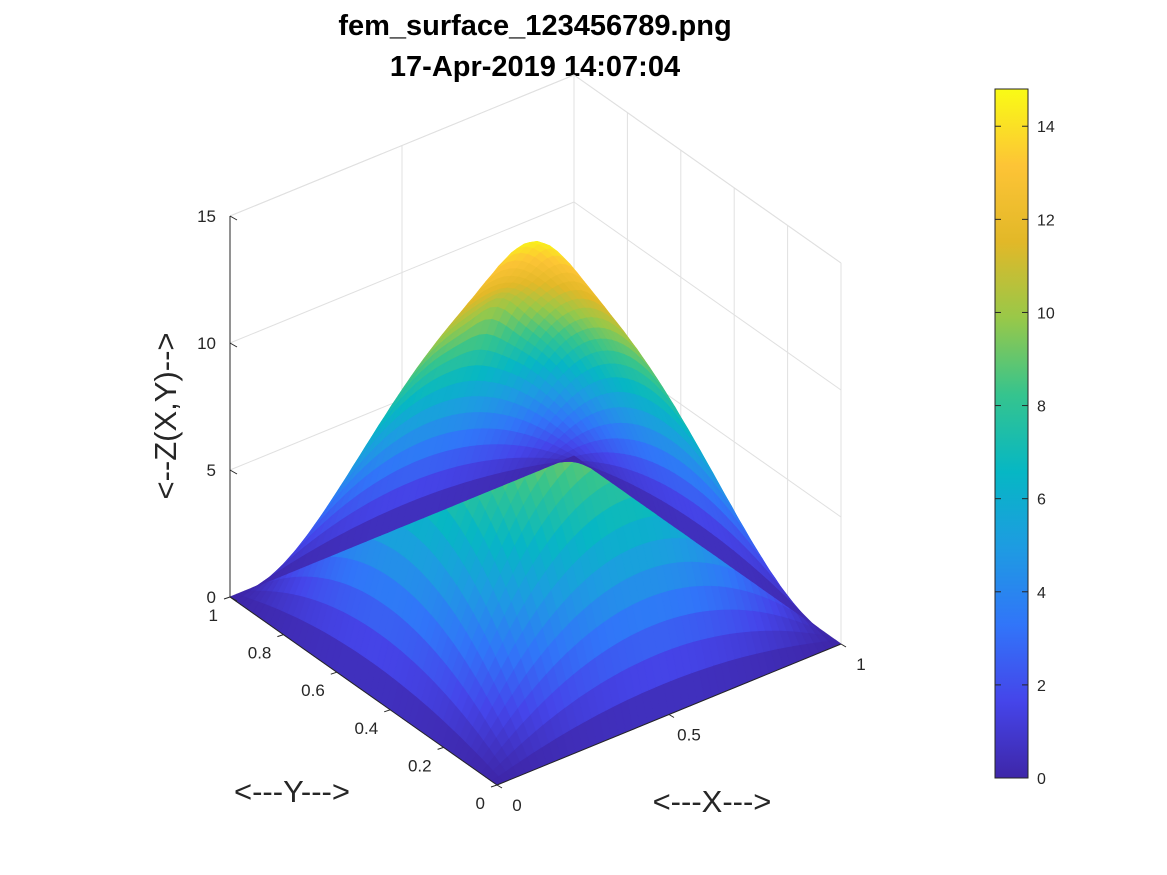  I want to click on x-tick-label: 1, so click(860, 664).